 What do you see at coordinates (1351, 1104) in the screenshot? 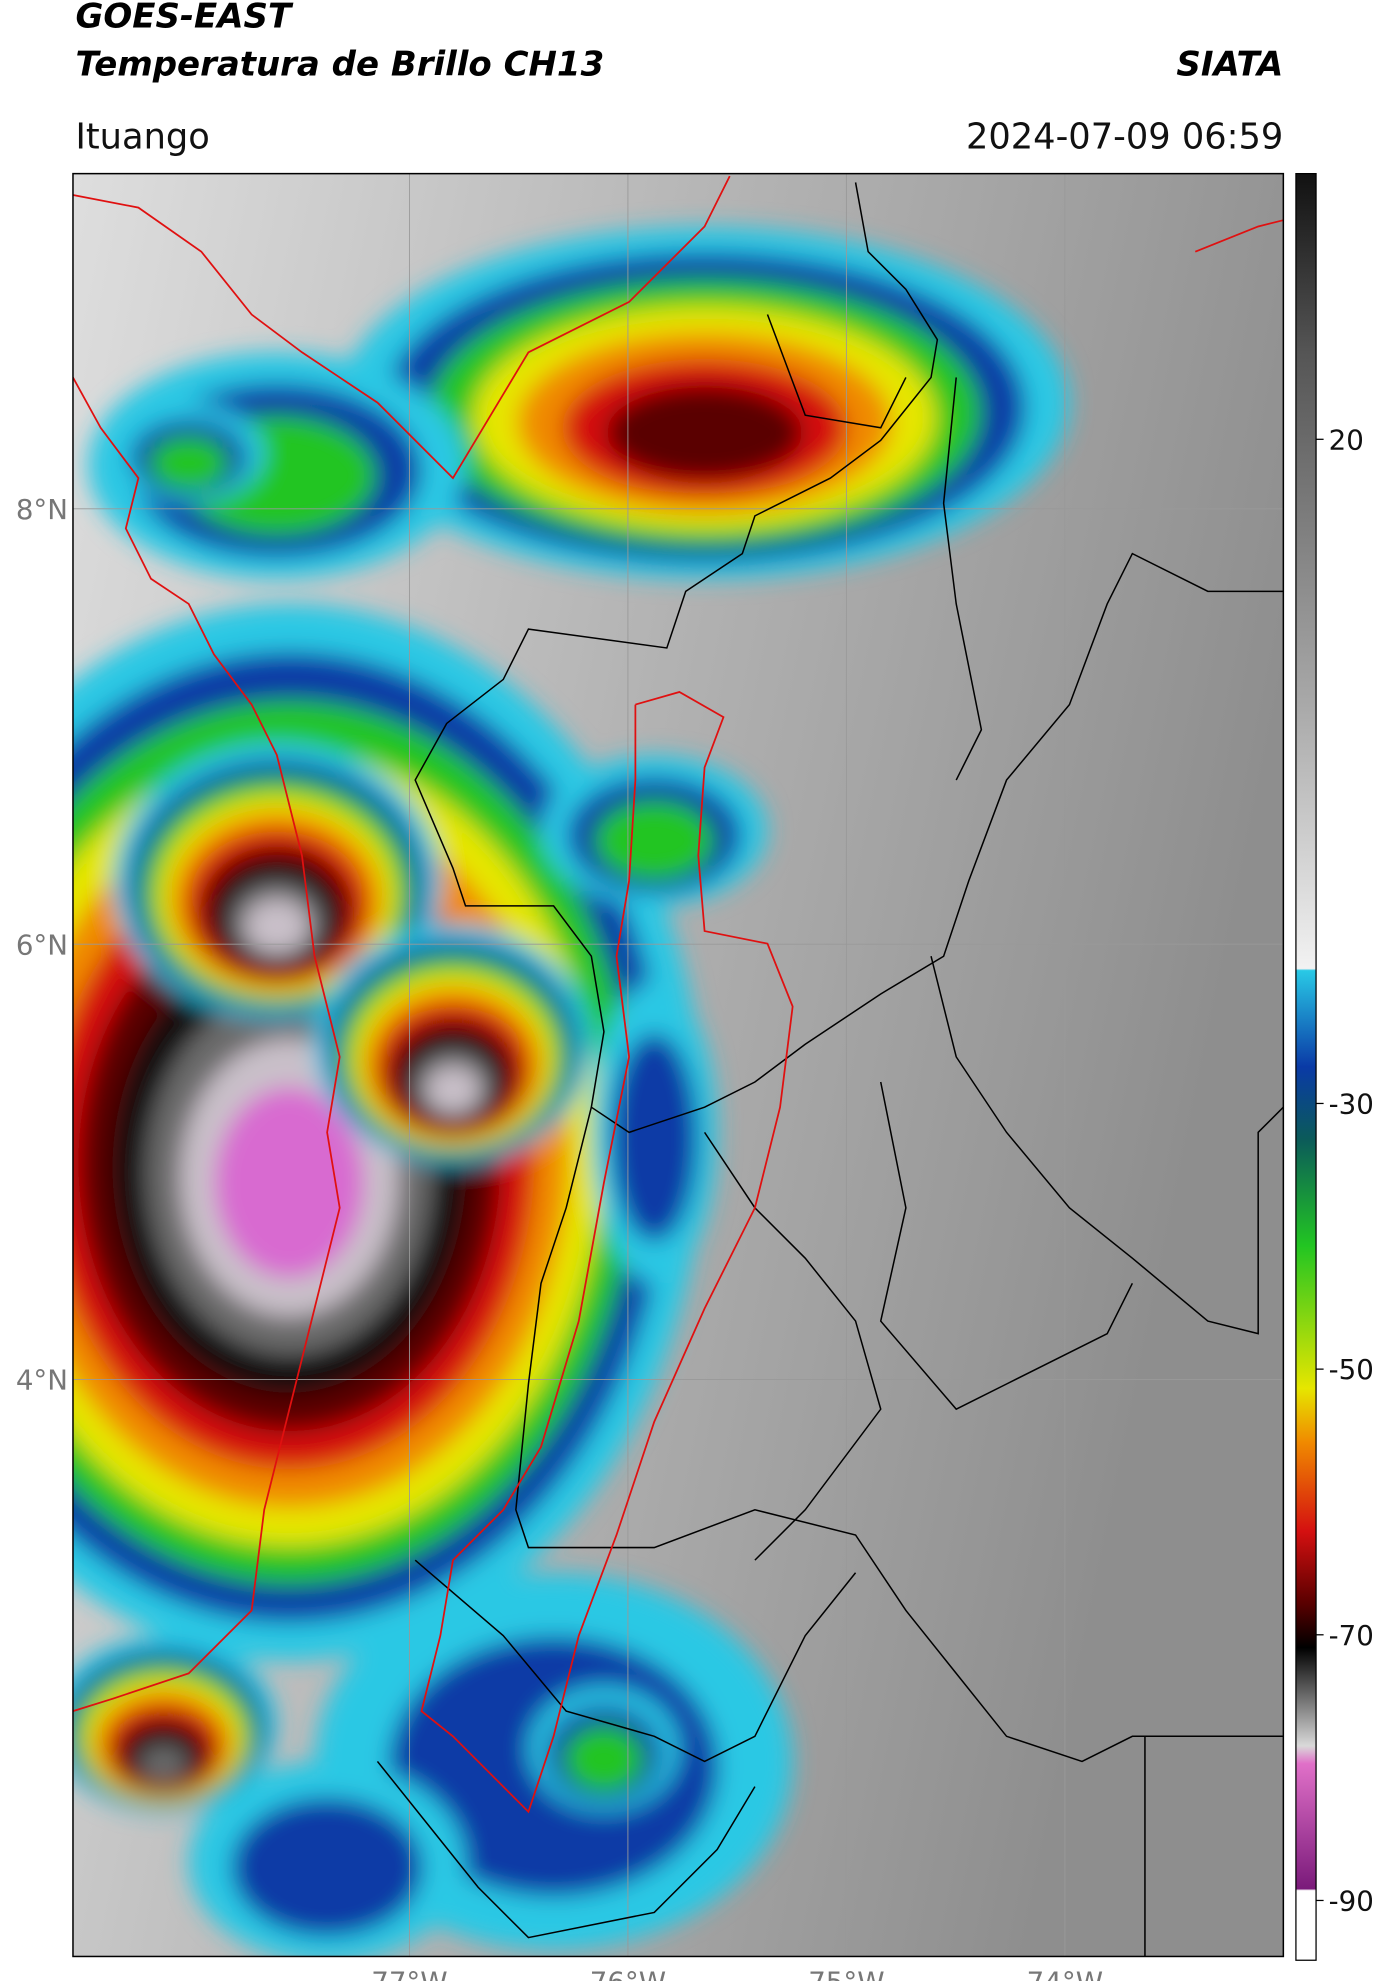
I see `colorbar-tick-label: -30` at bounding box center [1351, 1104].